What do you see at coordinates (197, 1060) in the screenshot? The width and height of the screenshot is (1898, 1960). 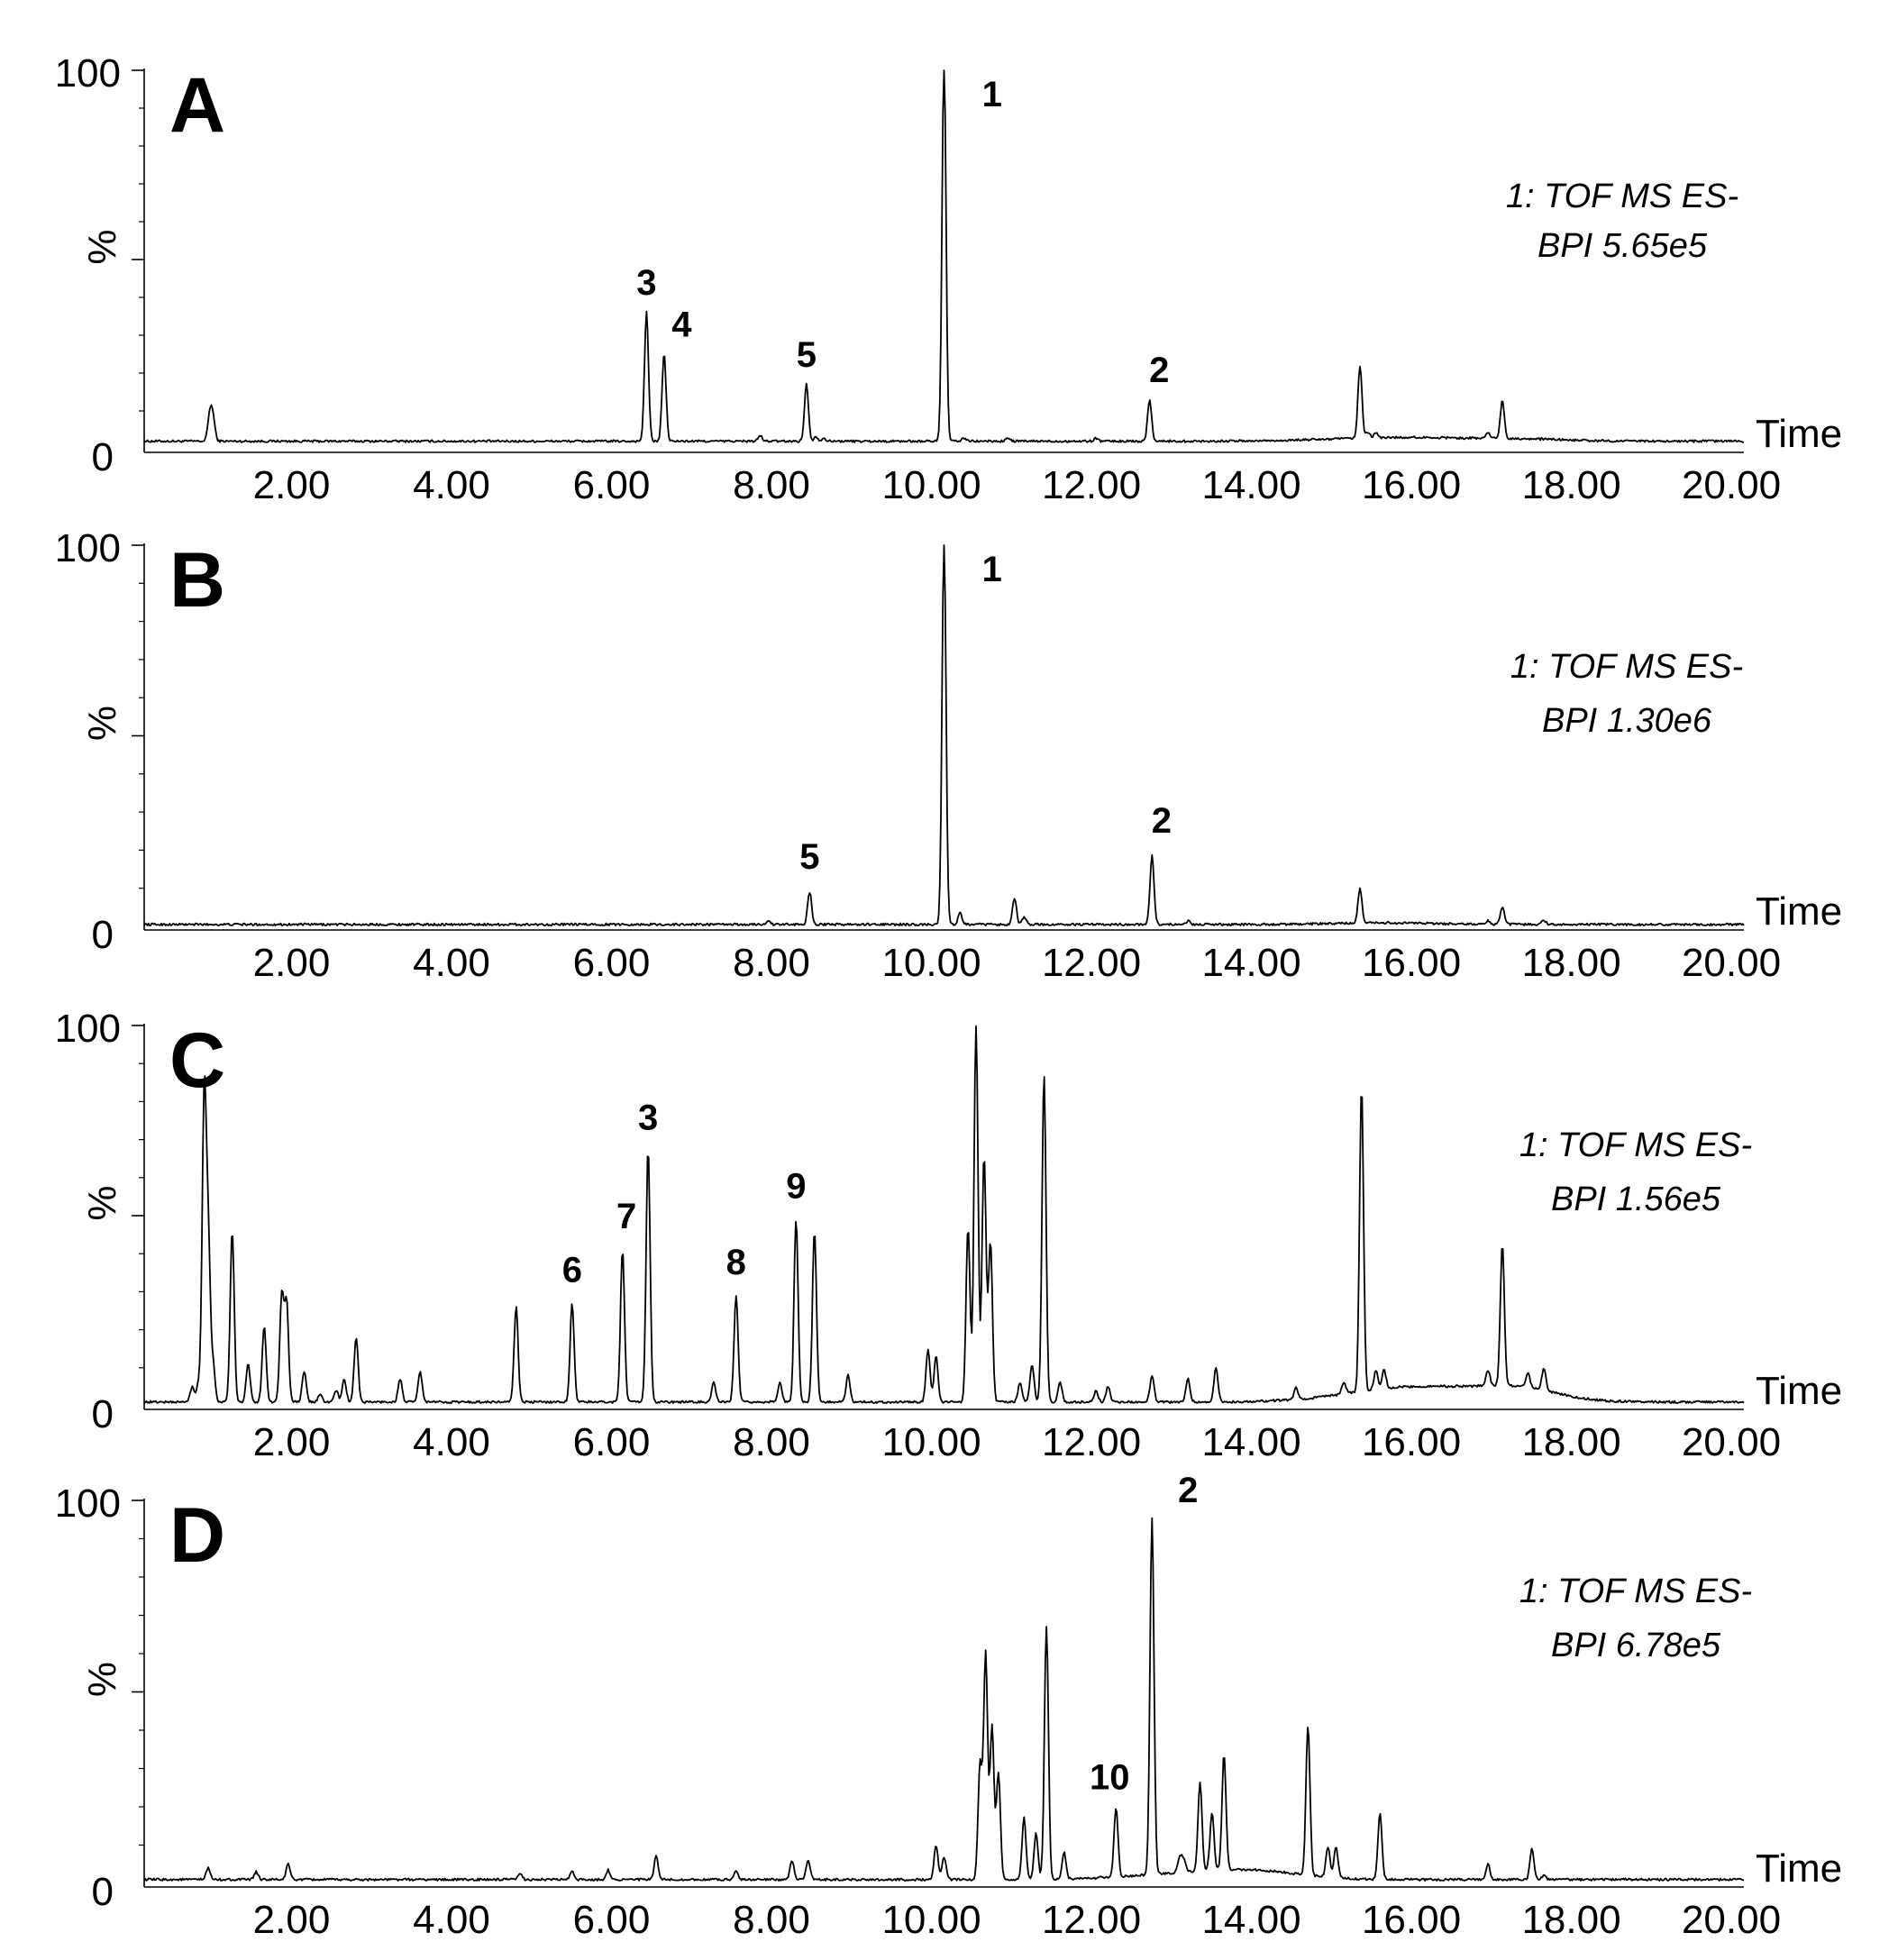 I see `panel-letter: C` at bounding box center [197, 1060].